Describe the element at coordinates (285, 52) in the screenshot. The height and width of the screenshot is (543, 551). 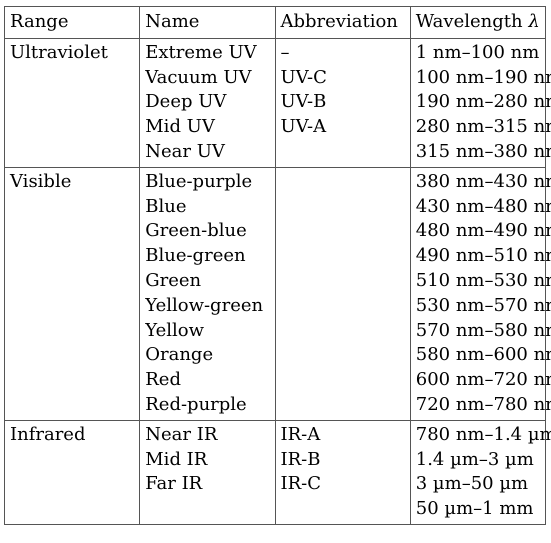
I see `abbreviation-value: –` at that location.